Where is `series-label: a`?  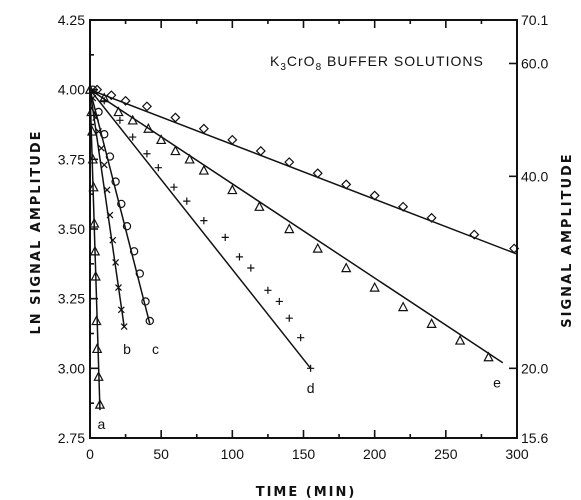
series-label: a is located at coordinates (101, 424).